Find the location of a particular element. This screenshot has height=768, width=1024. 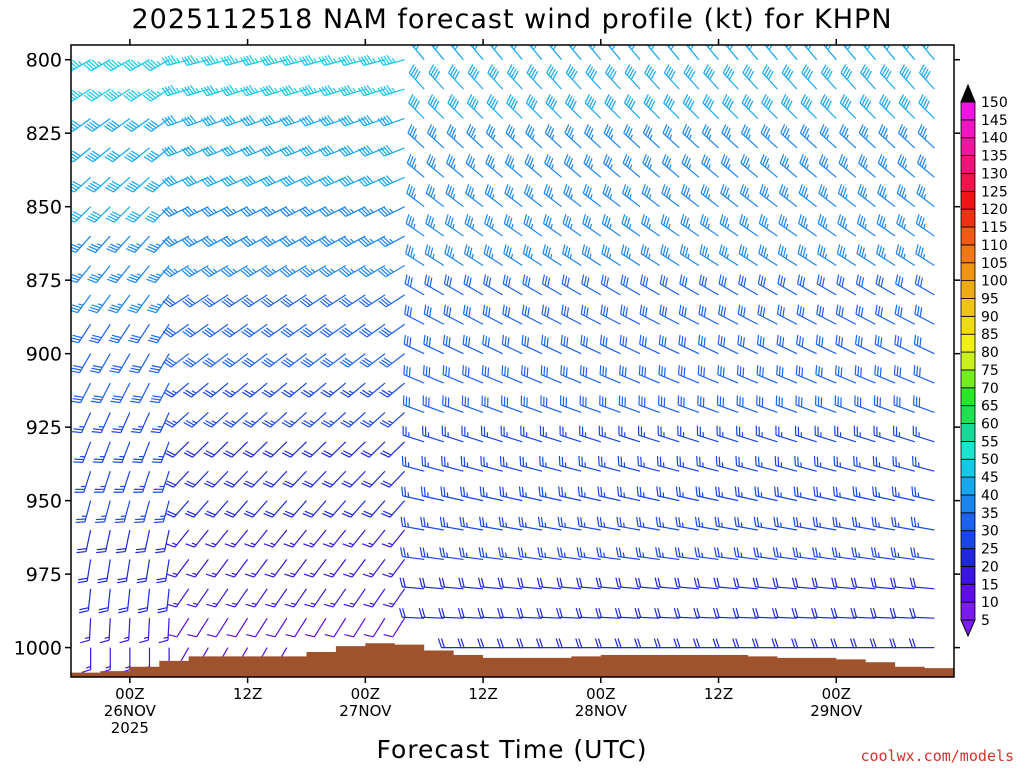

colorbar-label: 150 is located at coordinates (994, 103).